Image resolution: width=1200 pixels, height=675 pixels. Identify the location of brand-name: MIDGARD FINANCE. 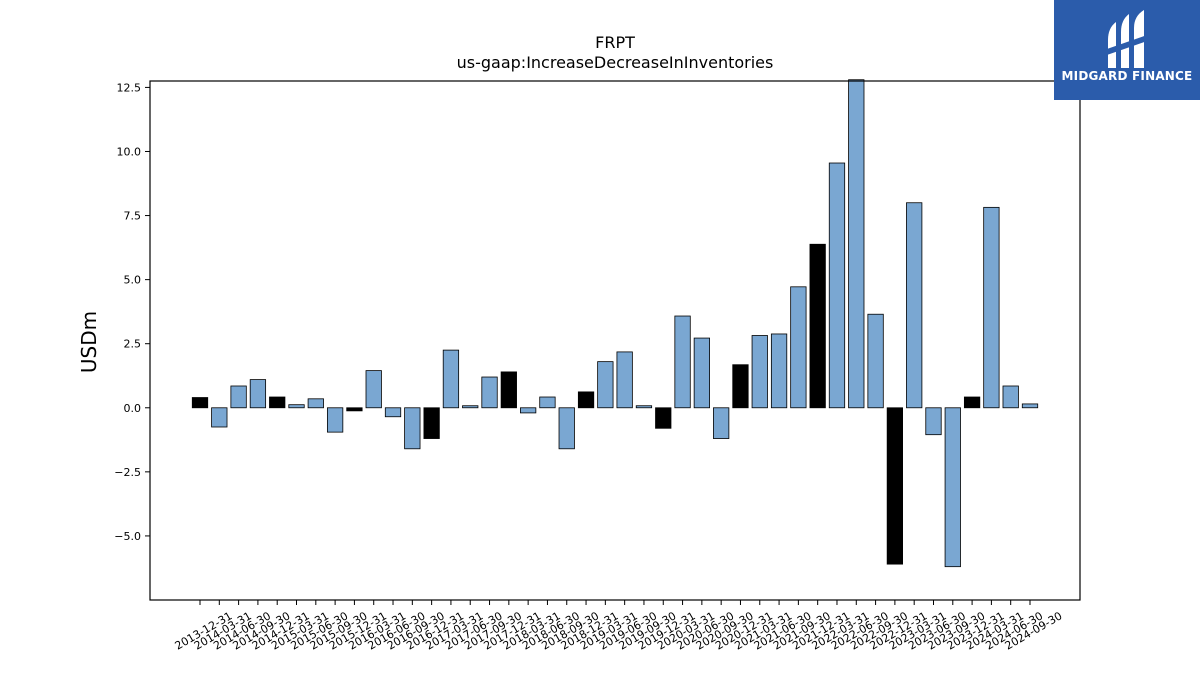
(1127, 76).